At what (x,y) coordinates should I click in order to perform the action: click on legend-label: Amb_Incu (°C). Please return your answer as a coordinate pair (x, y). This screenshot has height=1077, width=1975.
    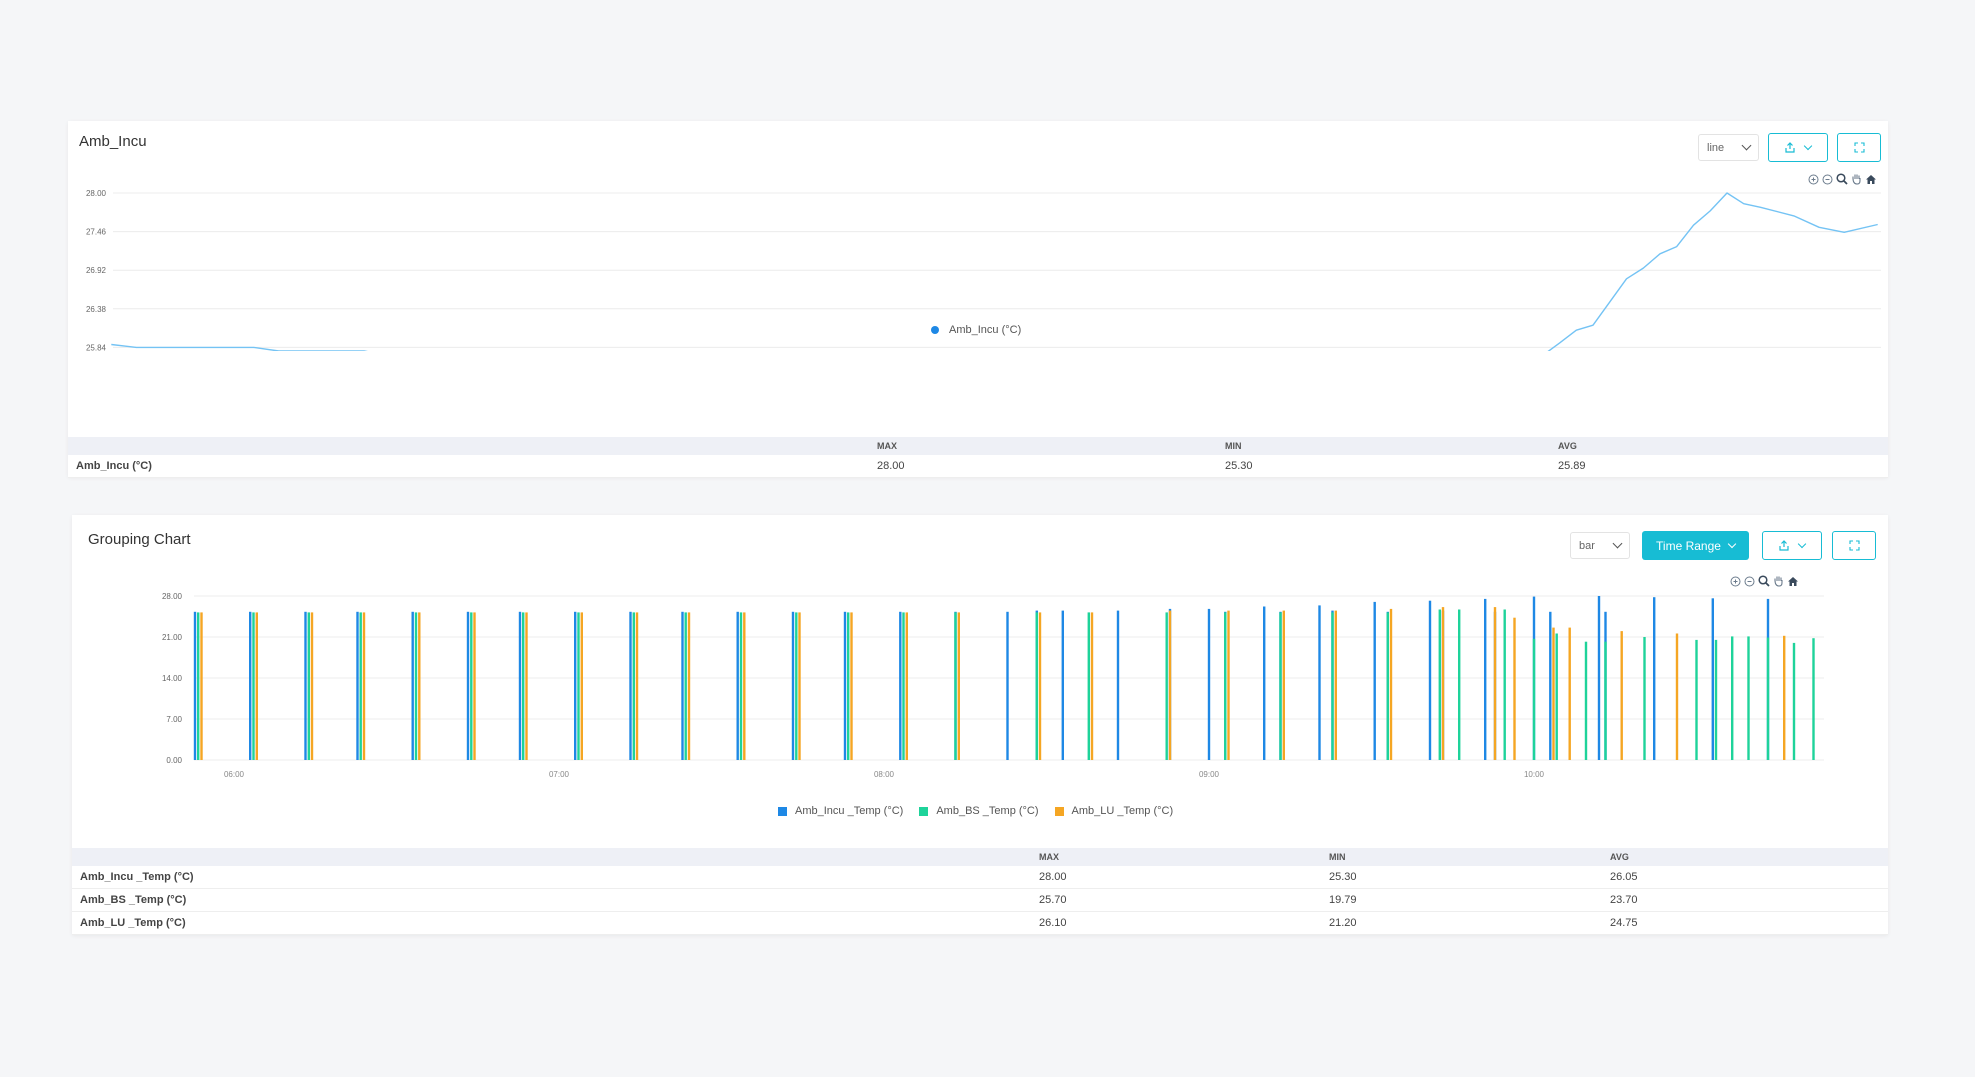
    Looking at the image, I should click on (985, 330).